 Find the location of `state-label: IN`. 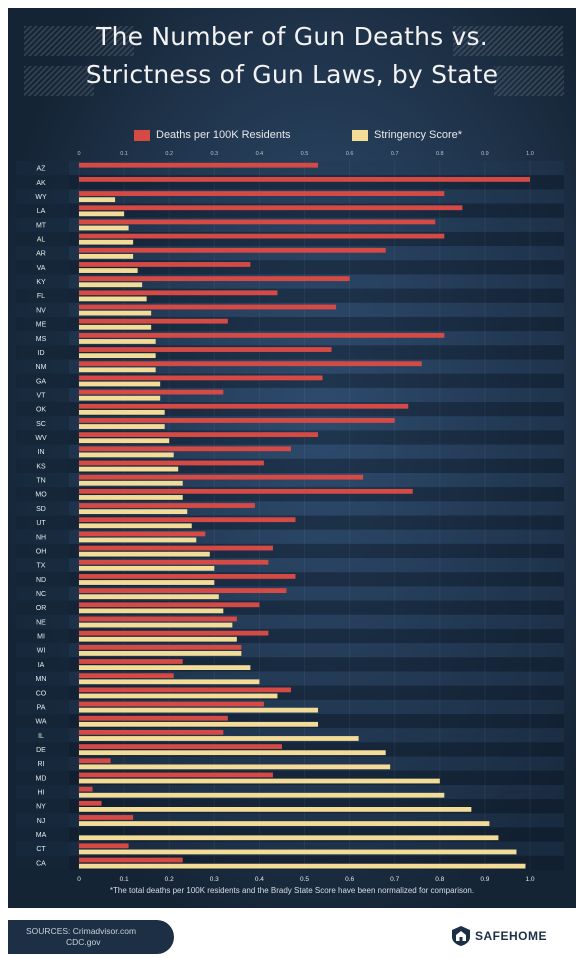

state-label: IN is located at coordinates (41, 452).